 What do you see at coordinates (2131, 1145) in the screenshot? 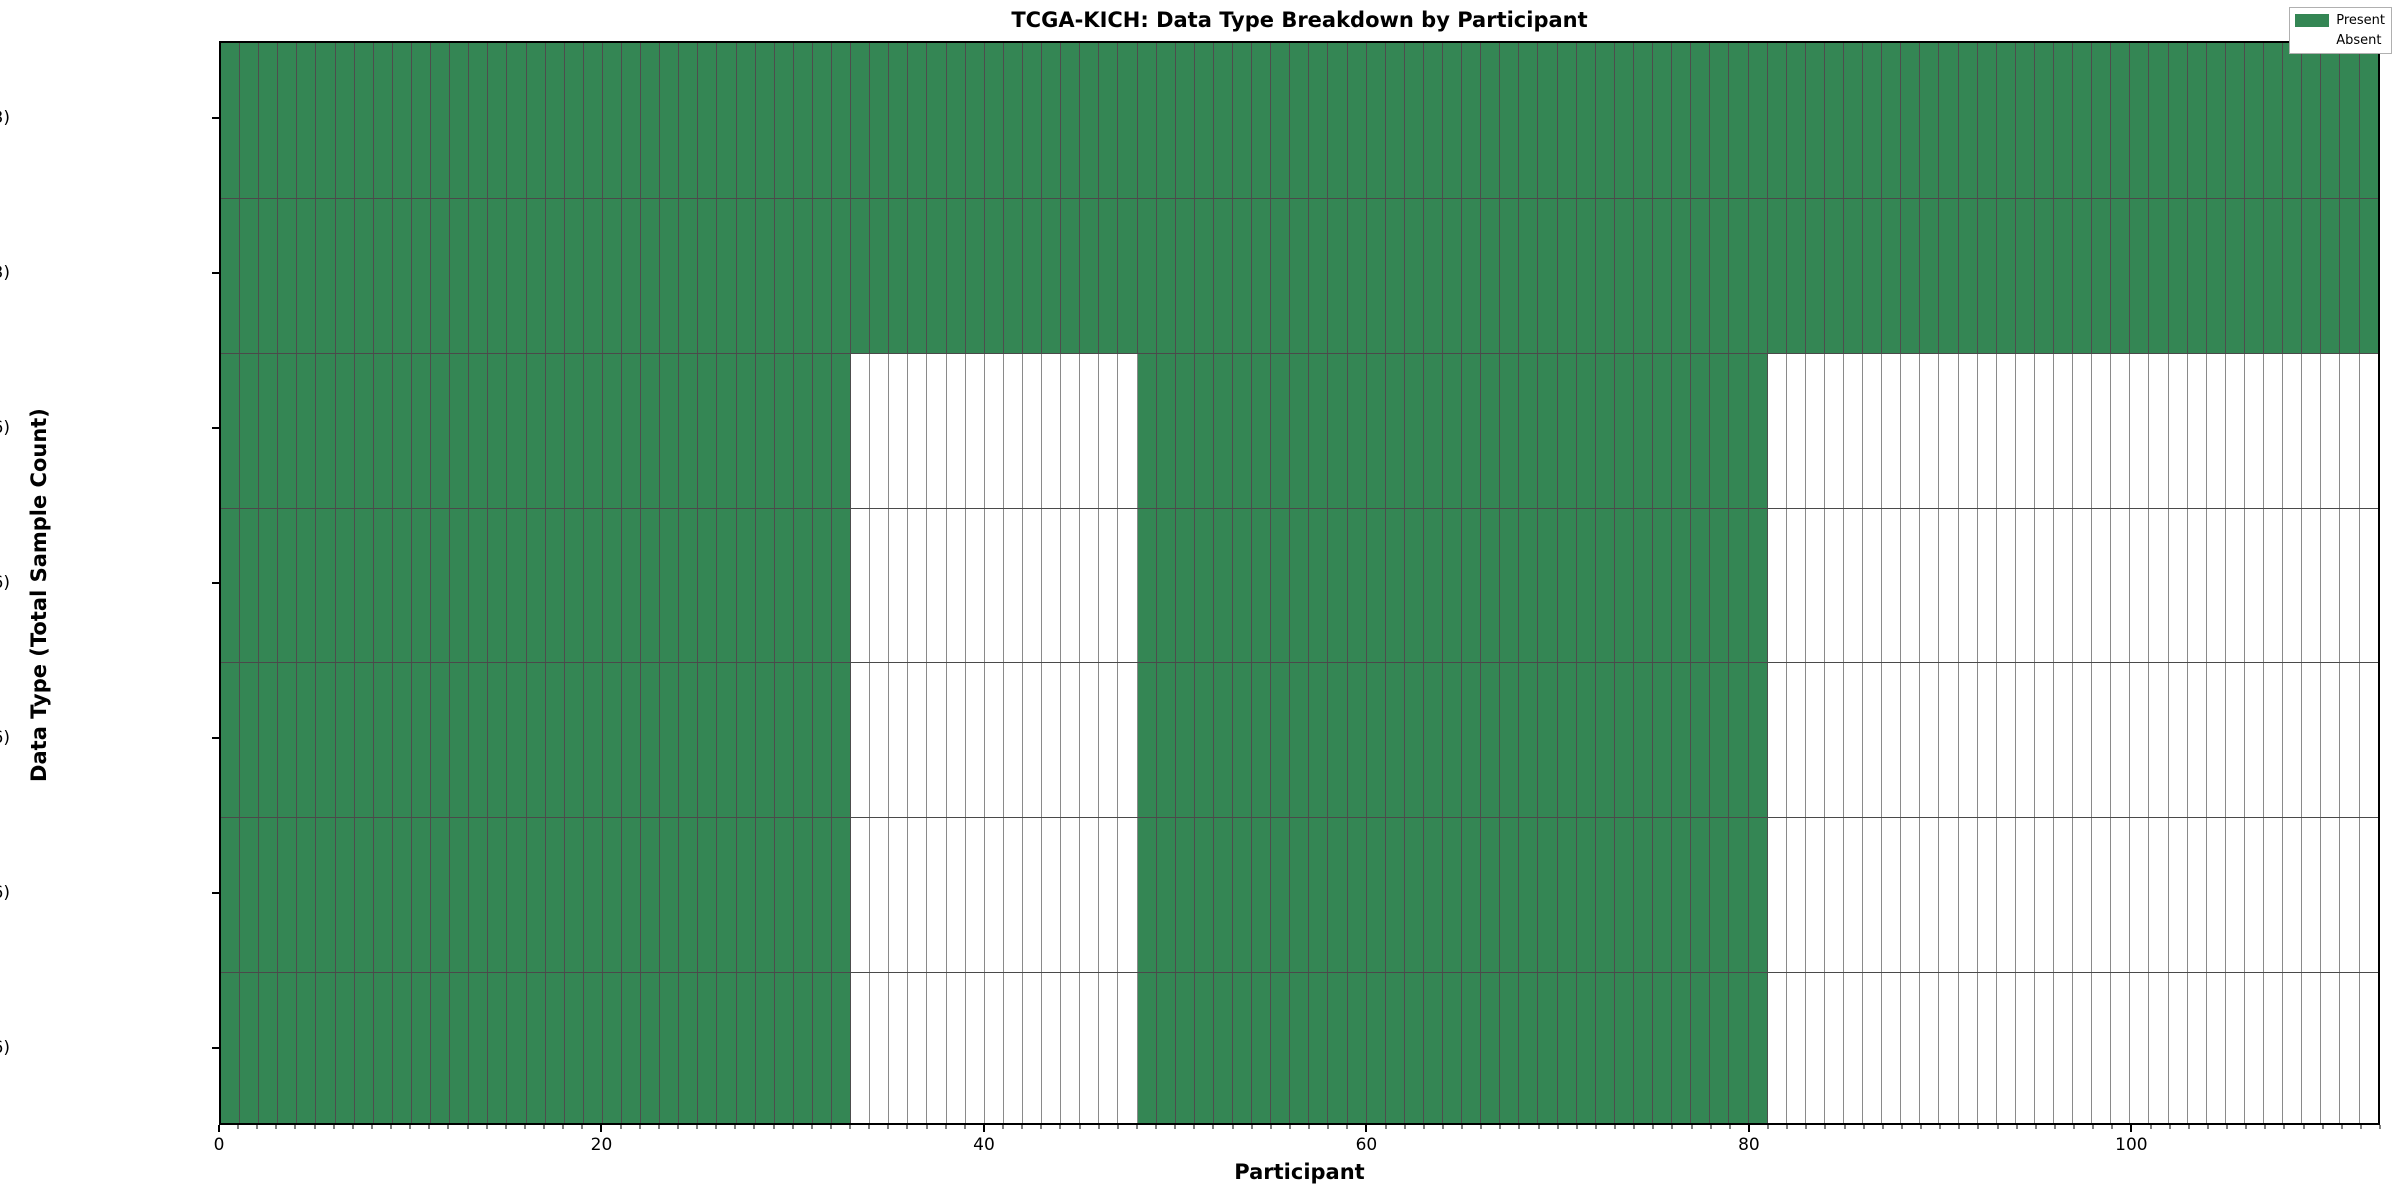
I see `x-tick-label: 100` at bounding box center [2131, 1145].